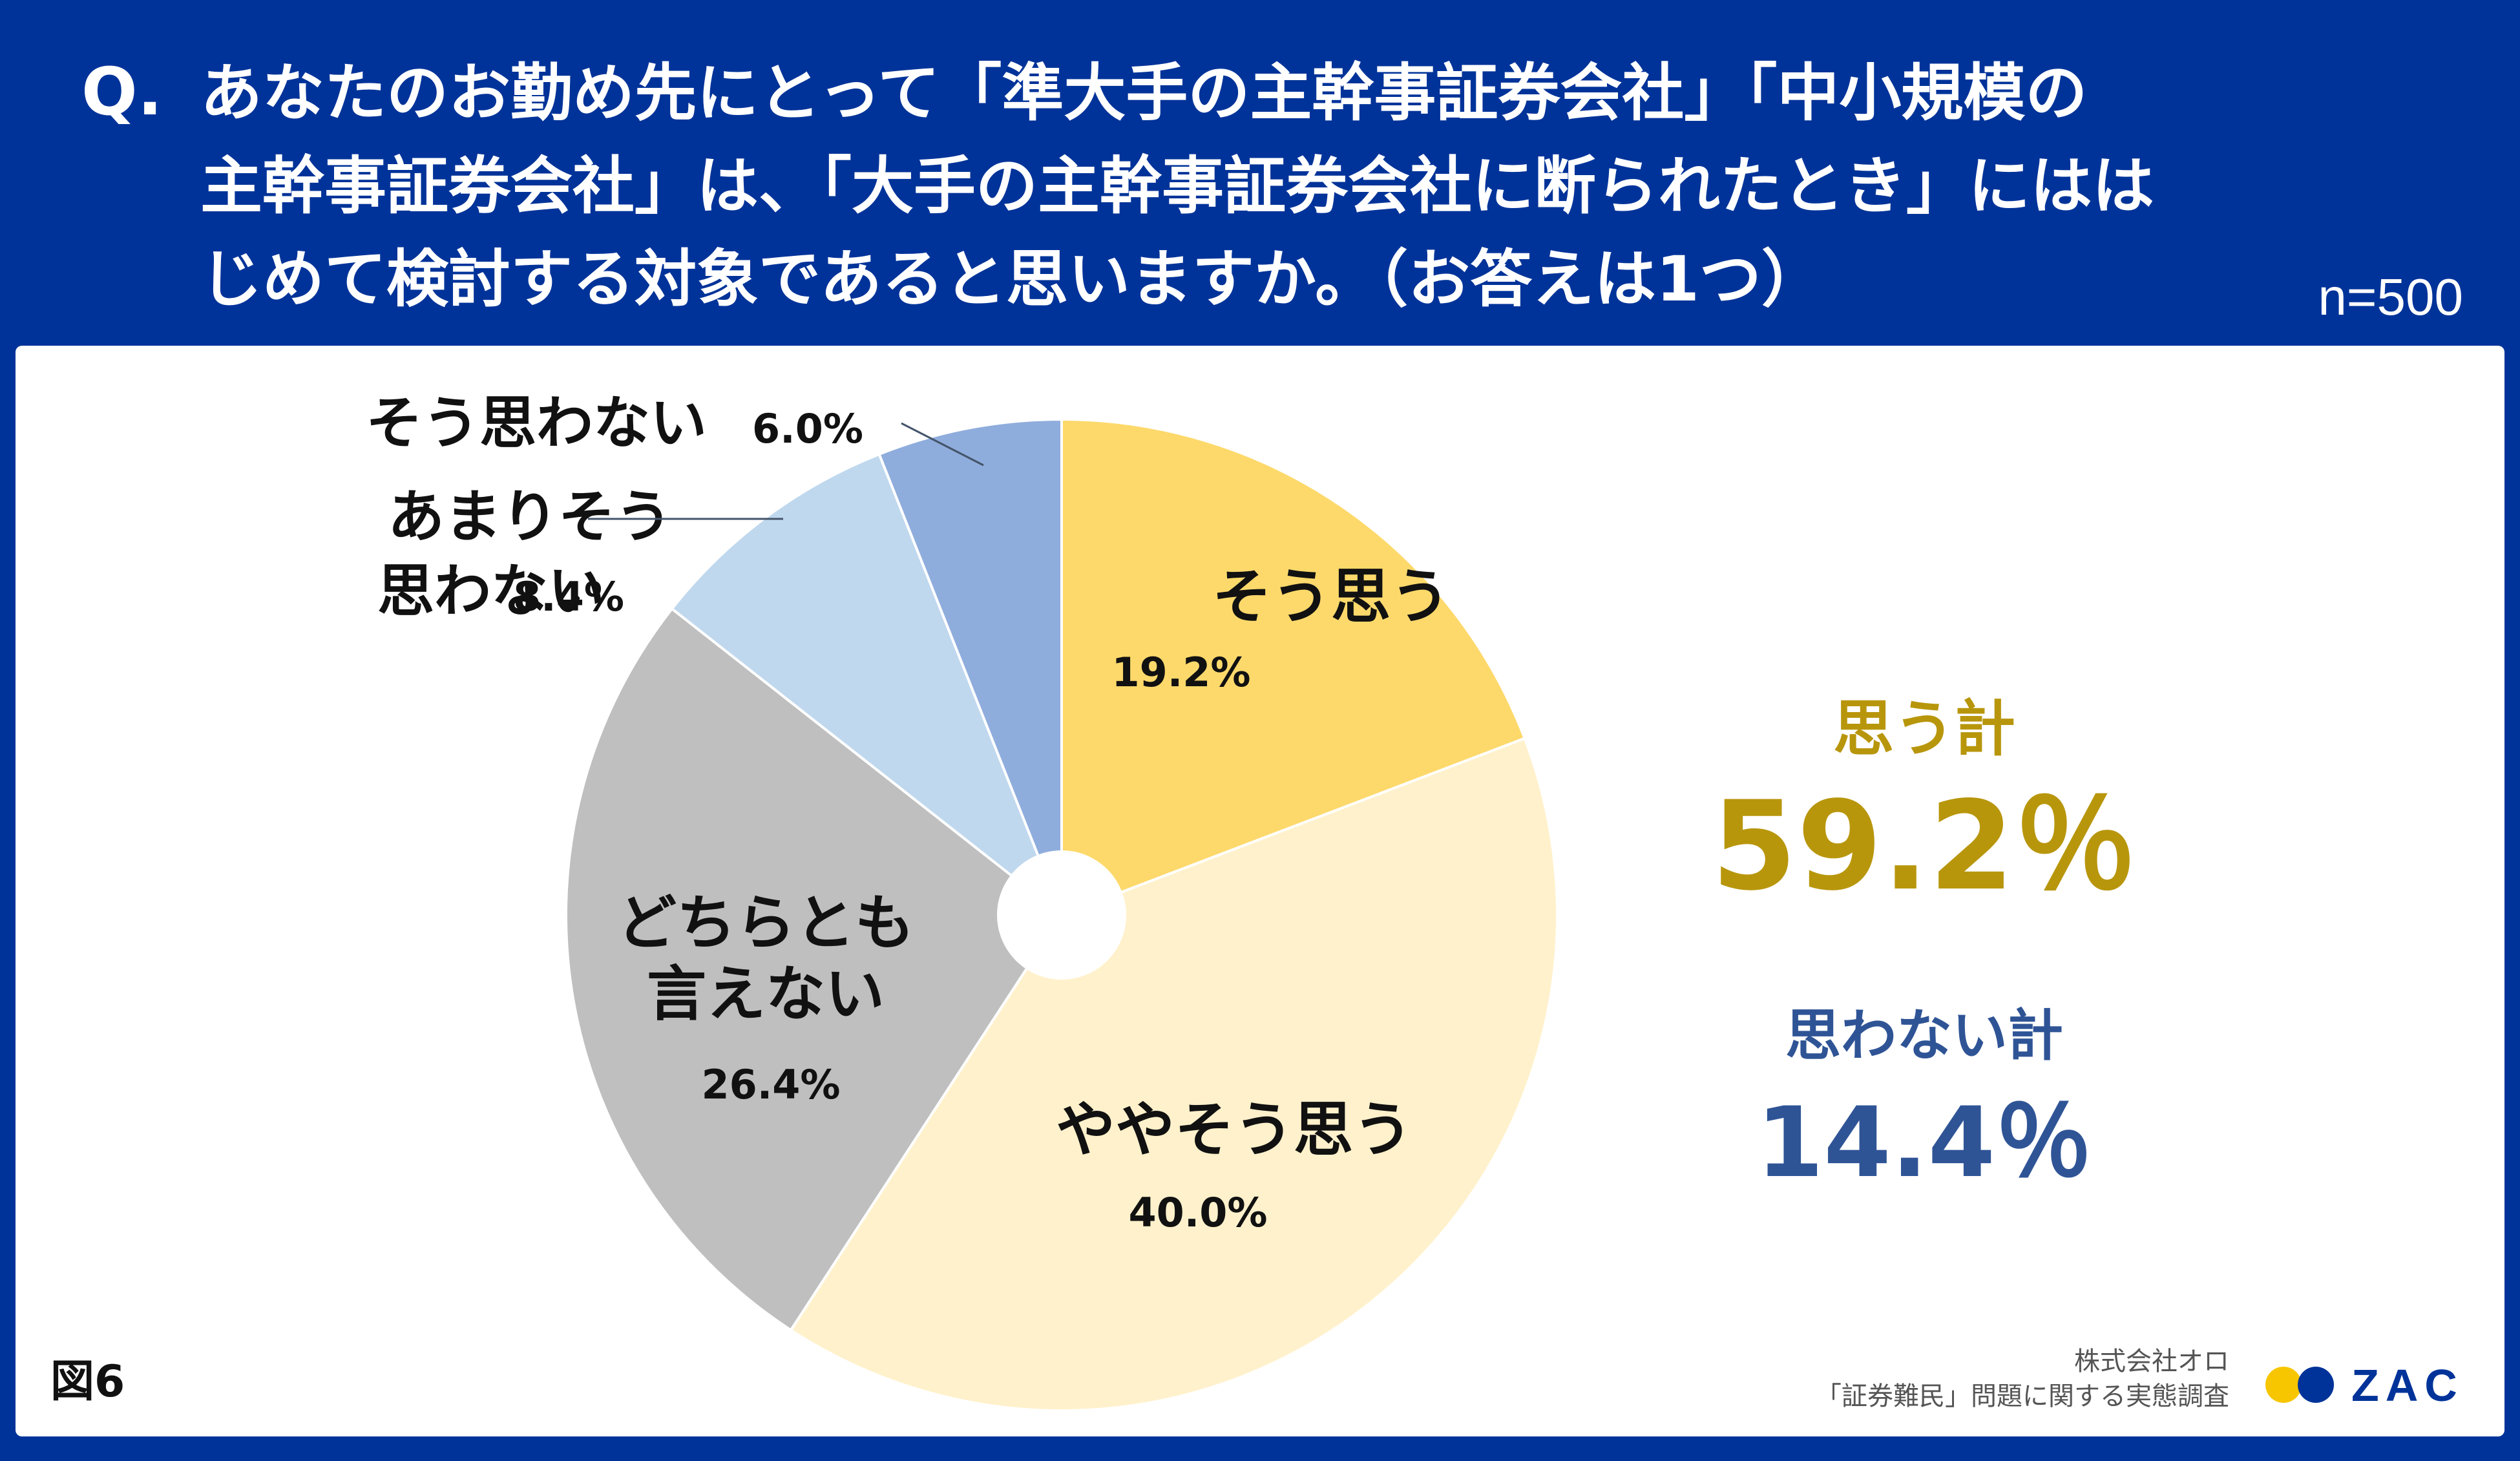  I want to click on zac-logo: ZAC, so click(2364, 1387).